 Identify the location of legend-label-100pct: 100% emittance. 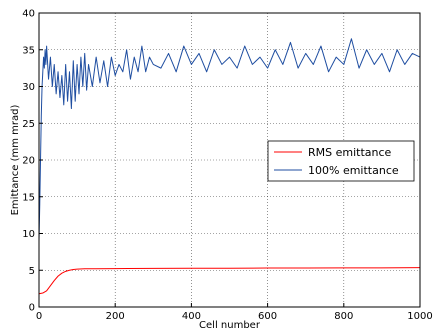
(353, 170).